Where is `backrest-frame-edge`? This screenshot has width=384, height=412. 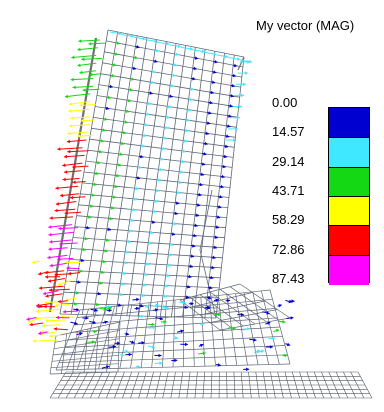
backrest-frame-edge is located at coordinates (241, 63).